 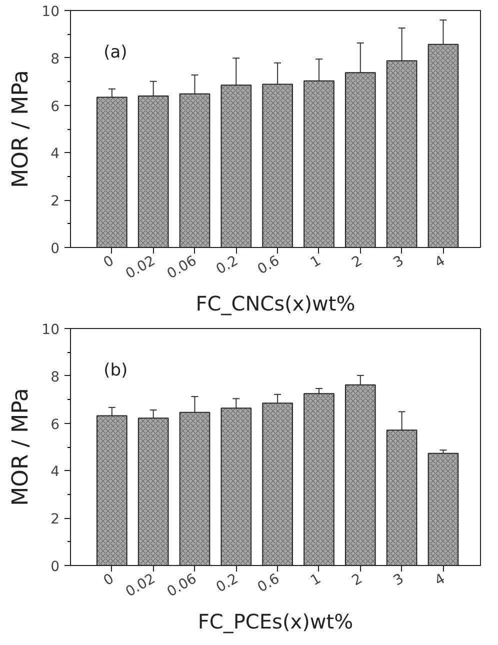 What do you see at coordinates (116, 370) in the screenshot?
I see `annotation: (b)` at bounding box center [116, 370].